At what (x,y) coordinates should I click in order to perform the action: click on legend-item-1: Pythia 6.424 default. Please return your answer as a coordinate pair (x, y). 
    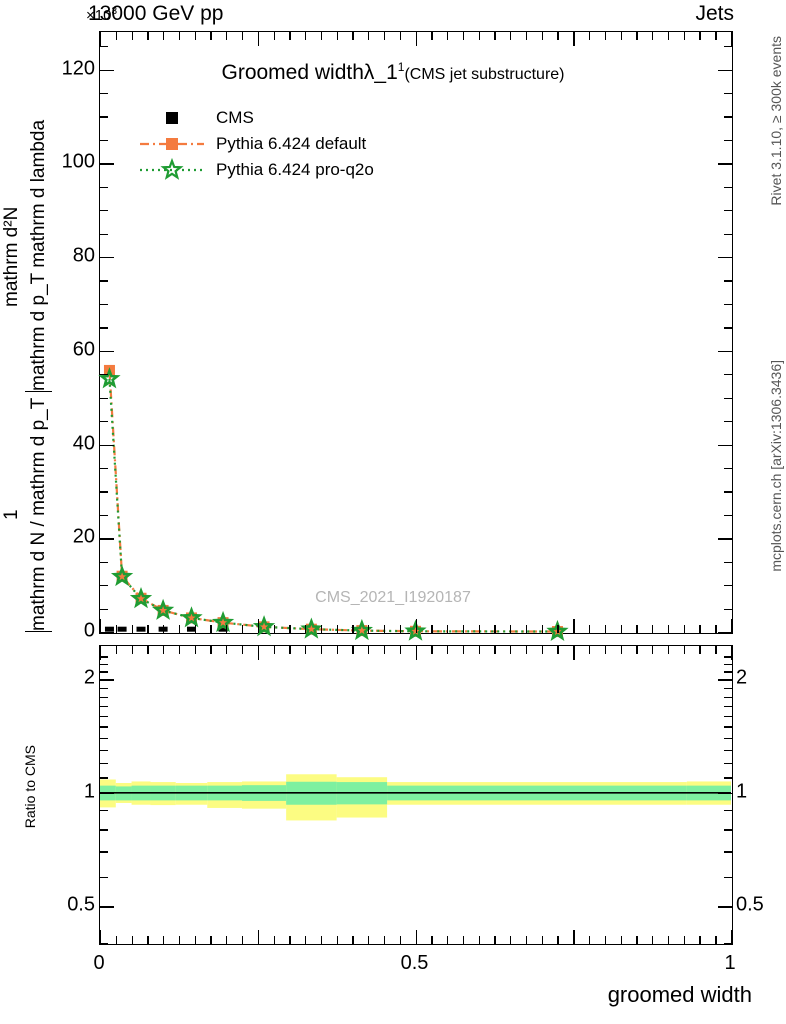
    Looking at the image, I should click on (257, 144).